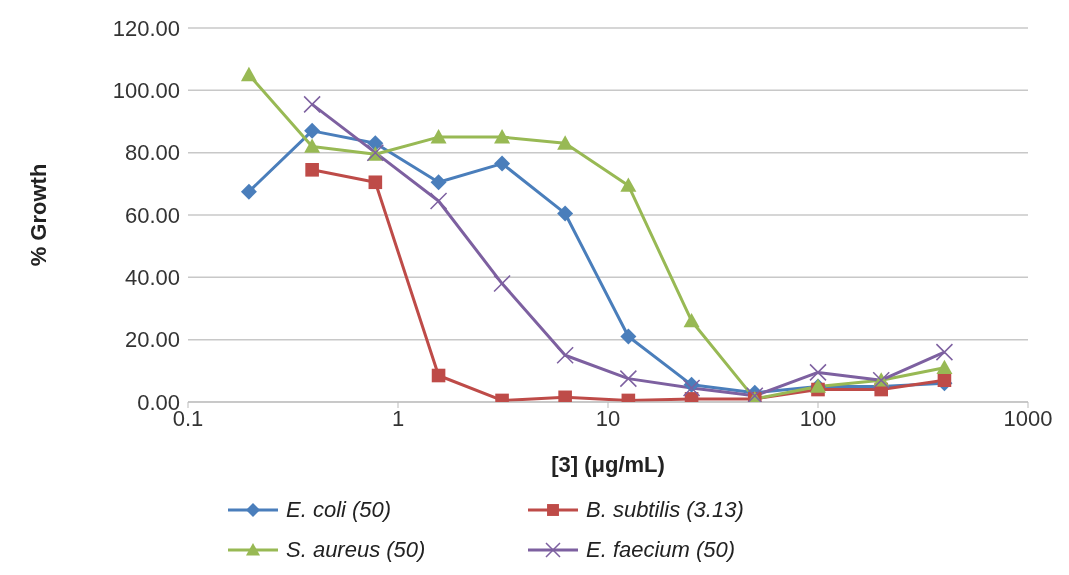 Image resolution: width=1069 pixels, height=575 pixels. What do you see at coordinates (38, 215) in the screenshot?
I see `y-axis-title: % Growth` at bounding box center [38, 215].